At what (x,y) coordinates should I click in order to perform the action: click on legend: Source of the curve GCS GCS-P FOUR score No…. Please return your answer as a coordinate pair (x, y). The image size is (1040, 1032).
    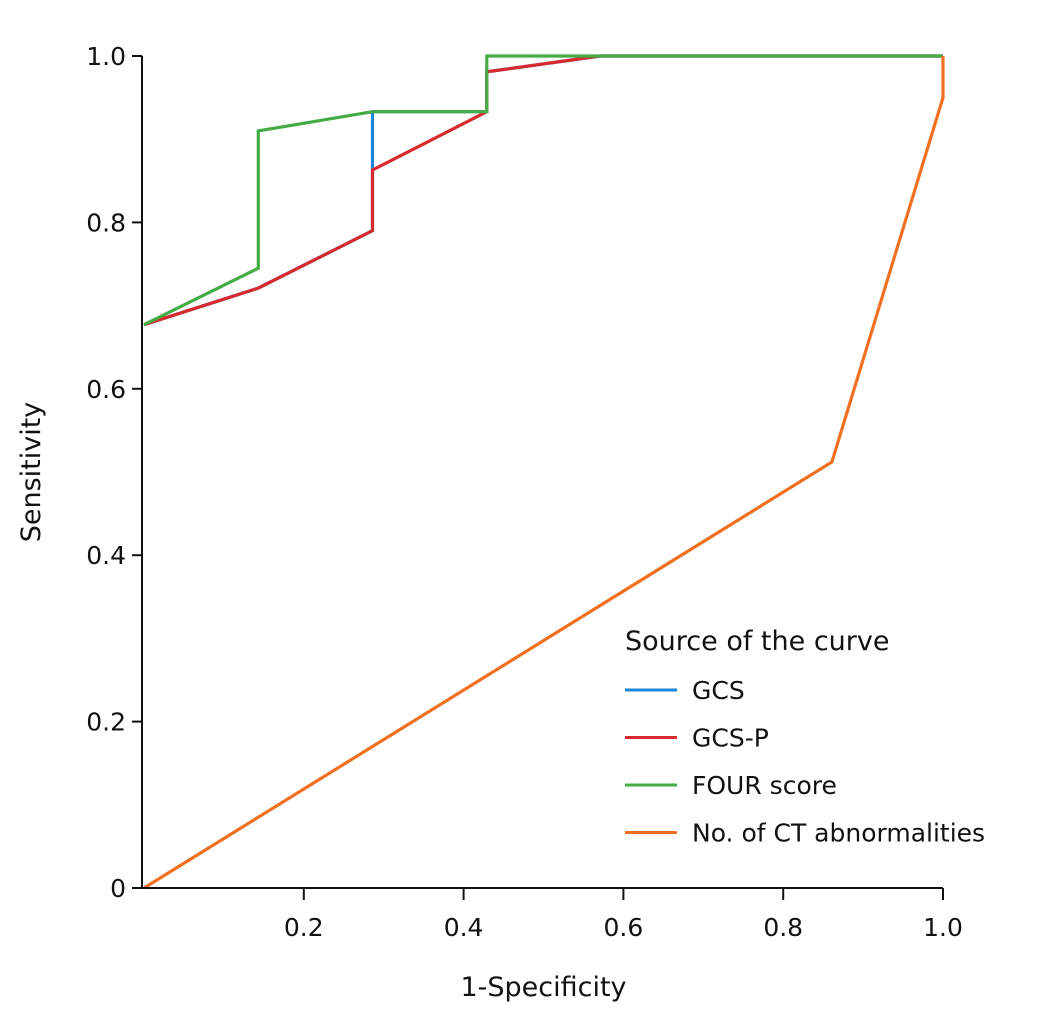
    Looking at the image, I should click on (805, 737).